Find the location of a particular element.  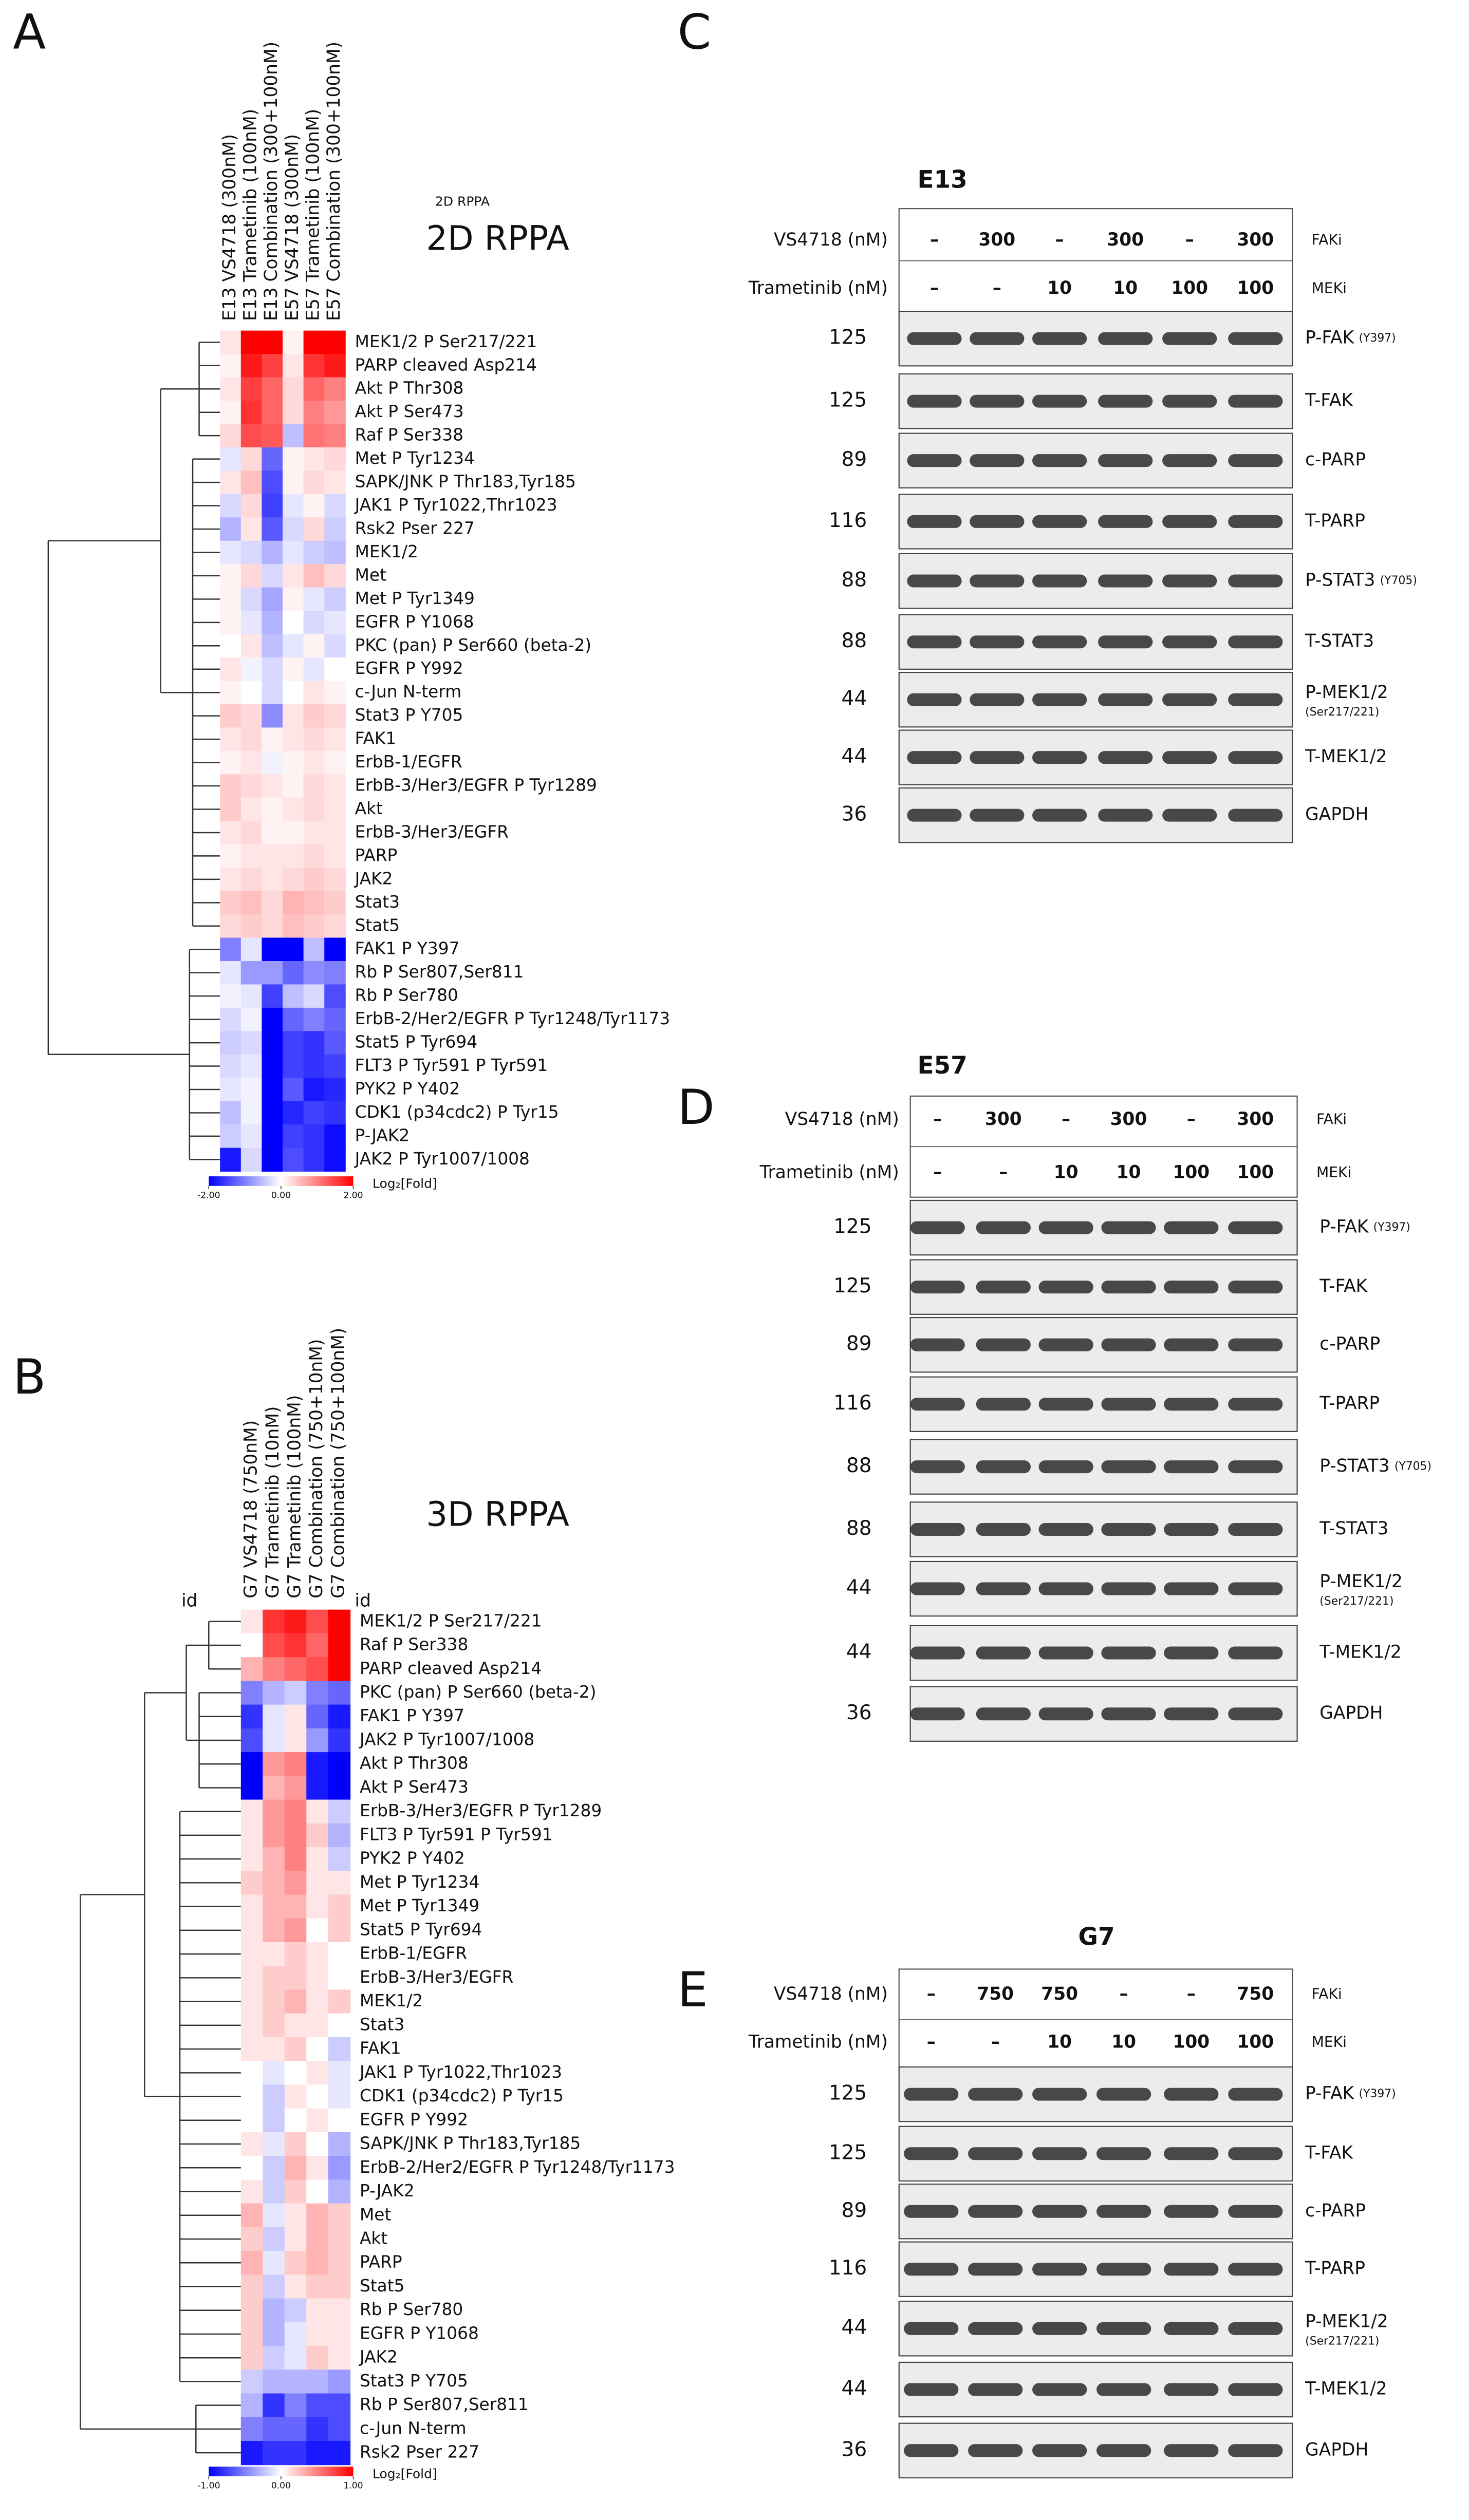

blot-label: P-MEK1/2 is located at coordinates (1346, 692).